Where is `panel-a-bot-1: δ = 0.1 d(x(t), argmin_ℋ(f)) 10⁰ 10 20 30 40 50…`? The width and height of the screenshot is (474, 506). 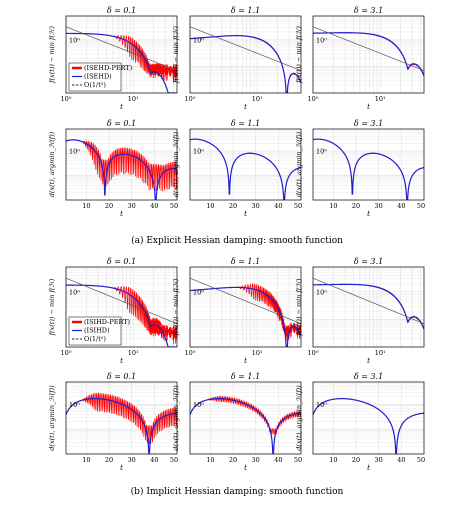
panel-a-bot-1: δ = 0.1 d(x(t), argmin_ℋ(f)) 10⁰ 10 20 30 40 50… is located at coordinates (113, 168).